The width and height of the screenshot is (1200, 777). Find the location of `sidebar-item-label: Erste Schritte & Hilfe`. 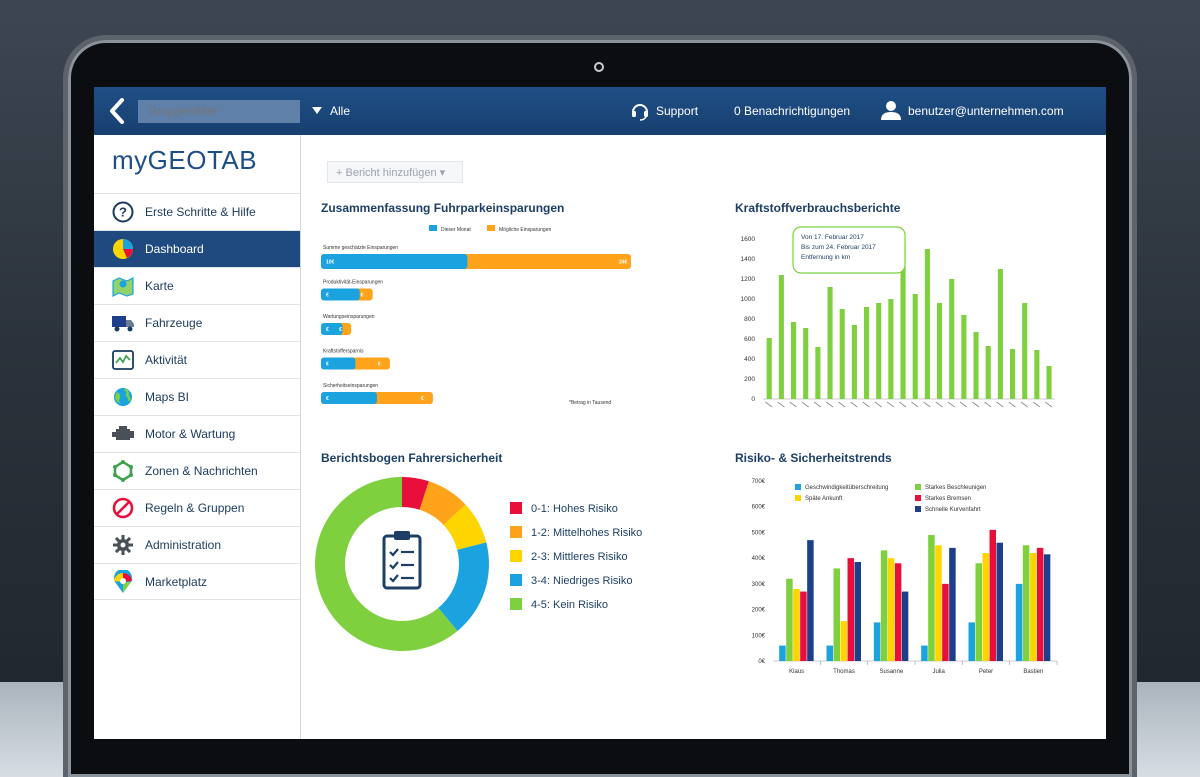

sidebar-item-label: Erste Schritte & Hilfe is located at coordinates (200, 212).